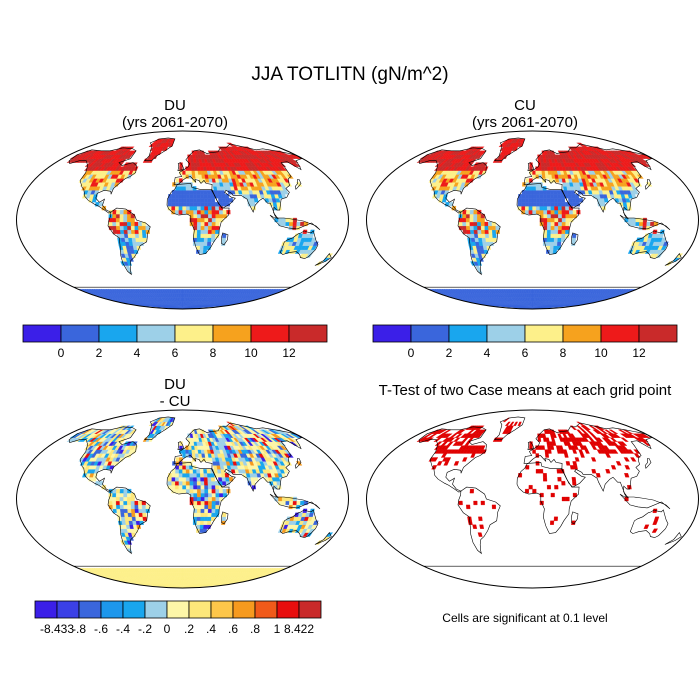 This screenshot has height=700, width=700. I want to click on coastline-greenland, so click(160, 149).